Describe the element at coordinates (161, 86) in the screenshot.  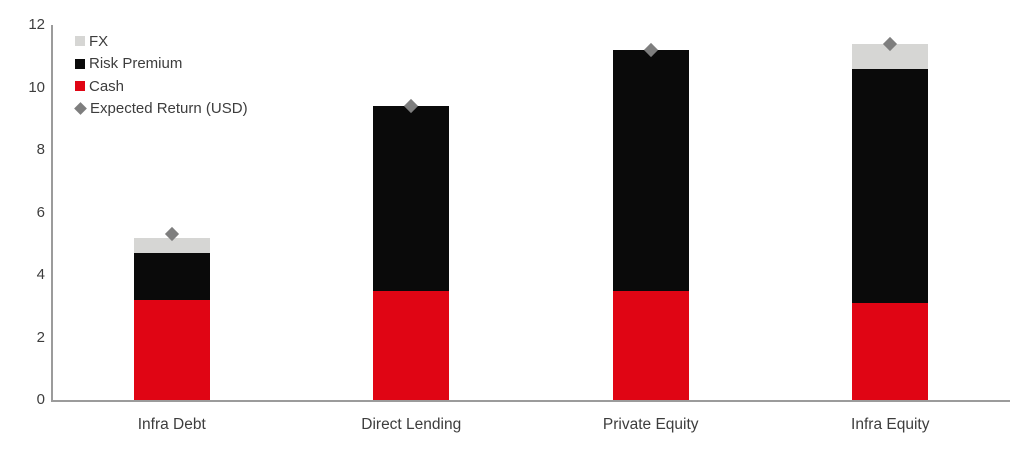
I see `legend-item-cash: Cash` at that location.